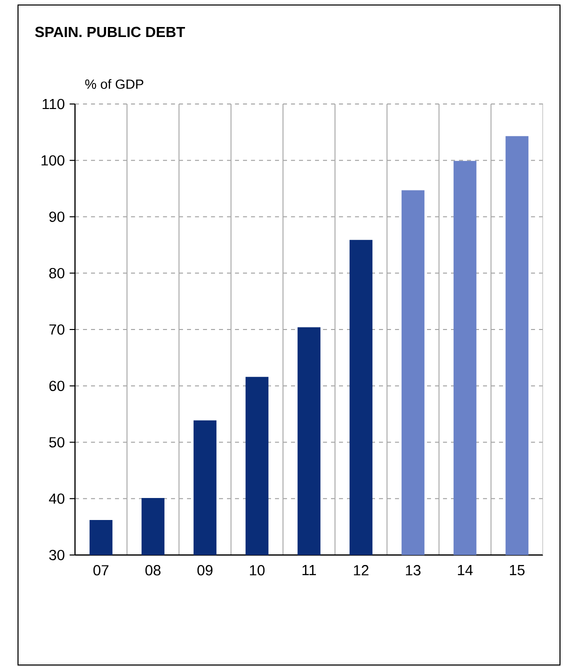 The image size is (563, 666). I want to click on y-tick-label: 90, so click(56, 217).